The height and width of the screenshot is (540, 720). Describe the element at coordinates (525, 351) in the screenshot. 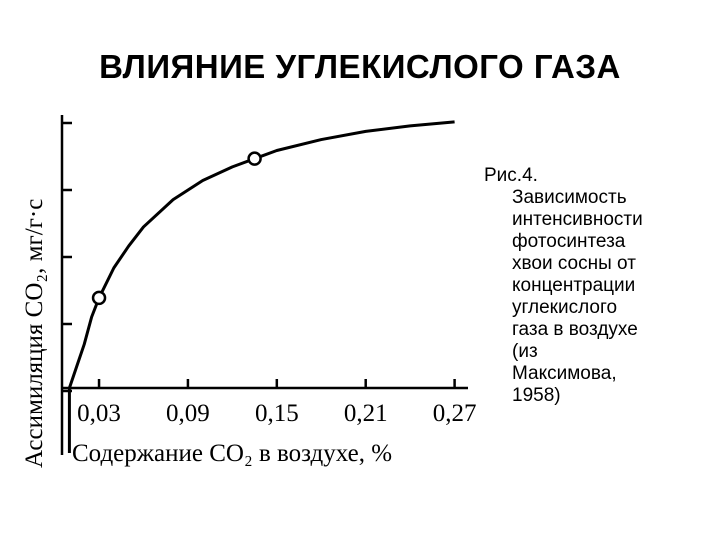

I see `caption-line-9: (из` at that location.